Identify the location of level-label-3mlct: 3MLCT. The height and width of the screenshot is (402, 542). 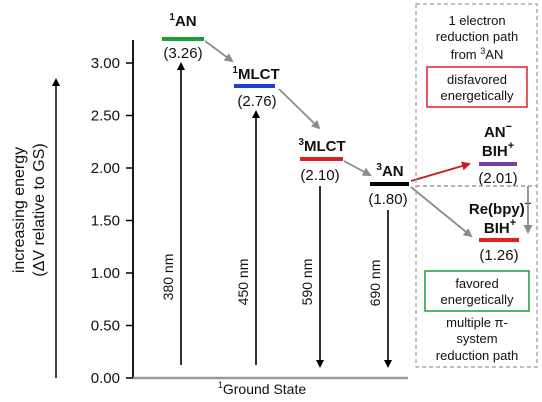
(321, 146).